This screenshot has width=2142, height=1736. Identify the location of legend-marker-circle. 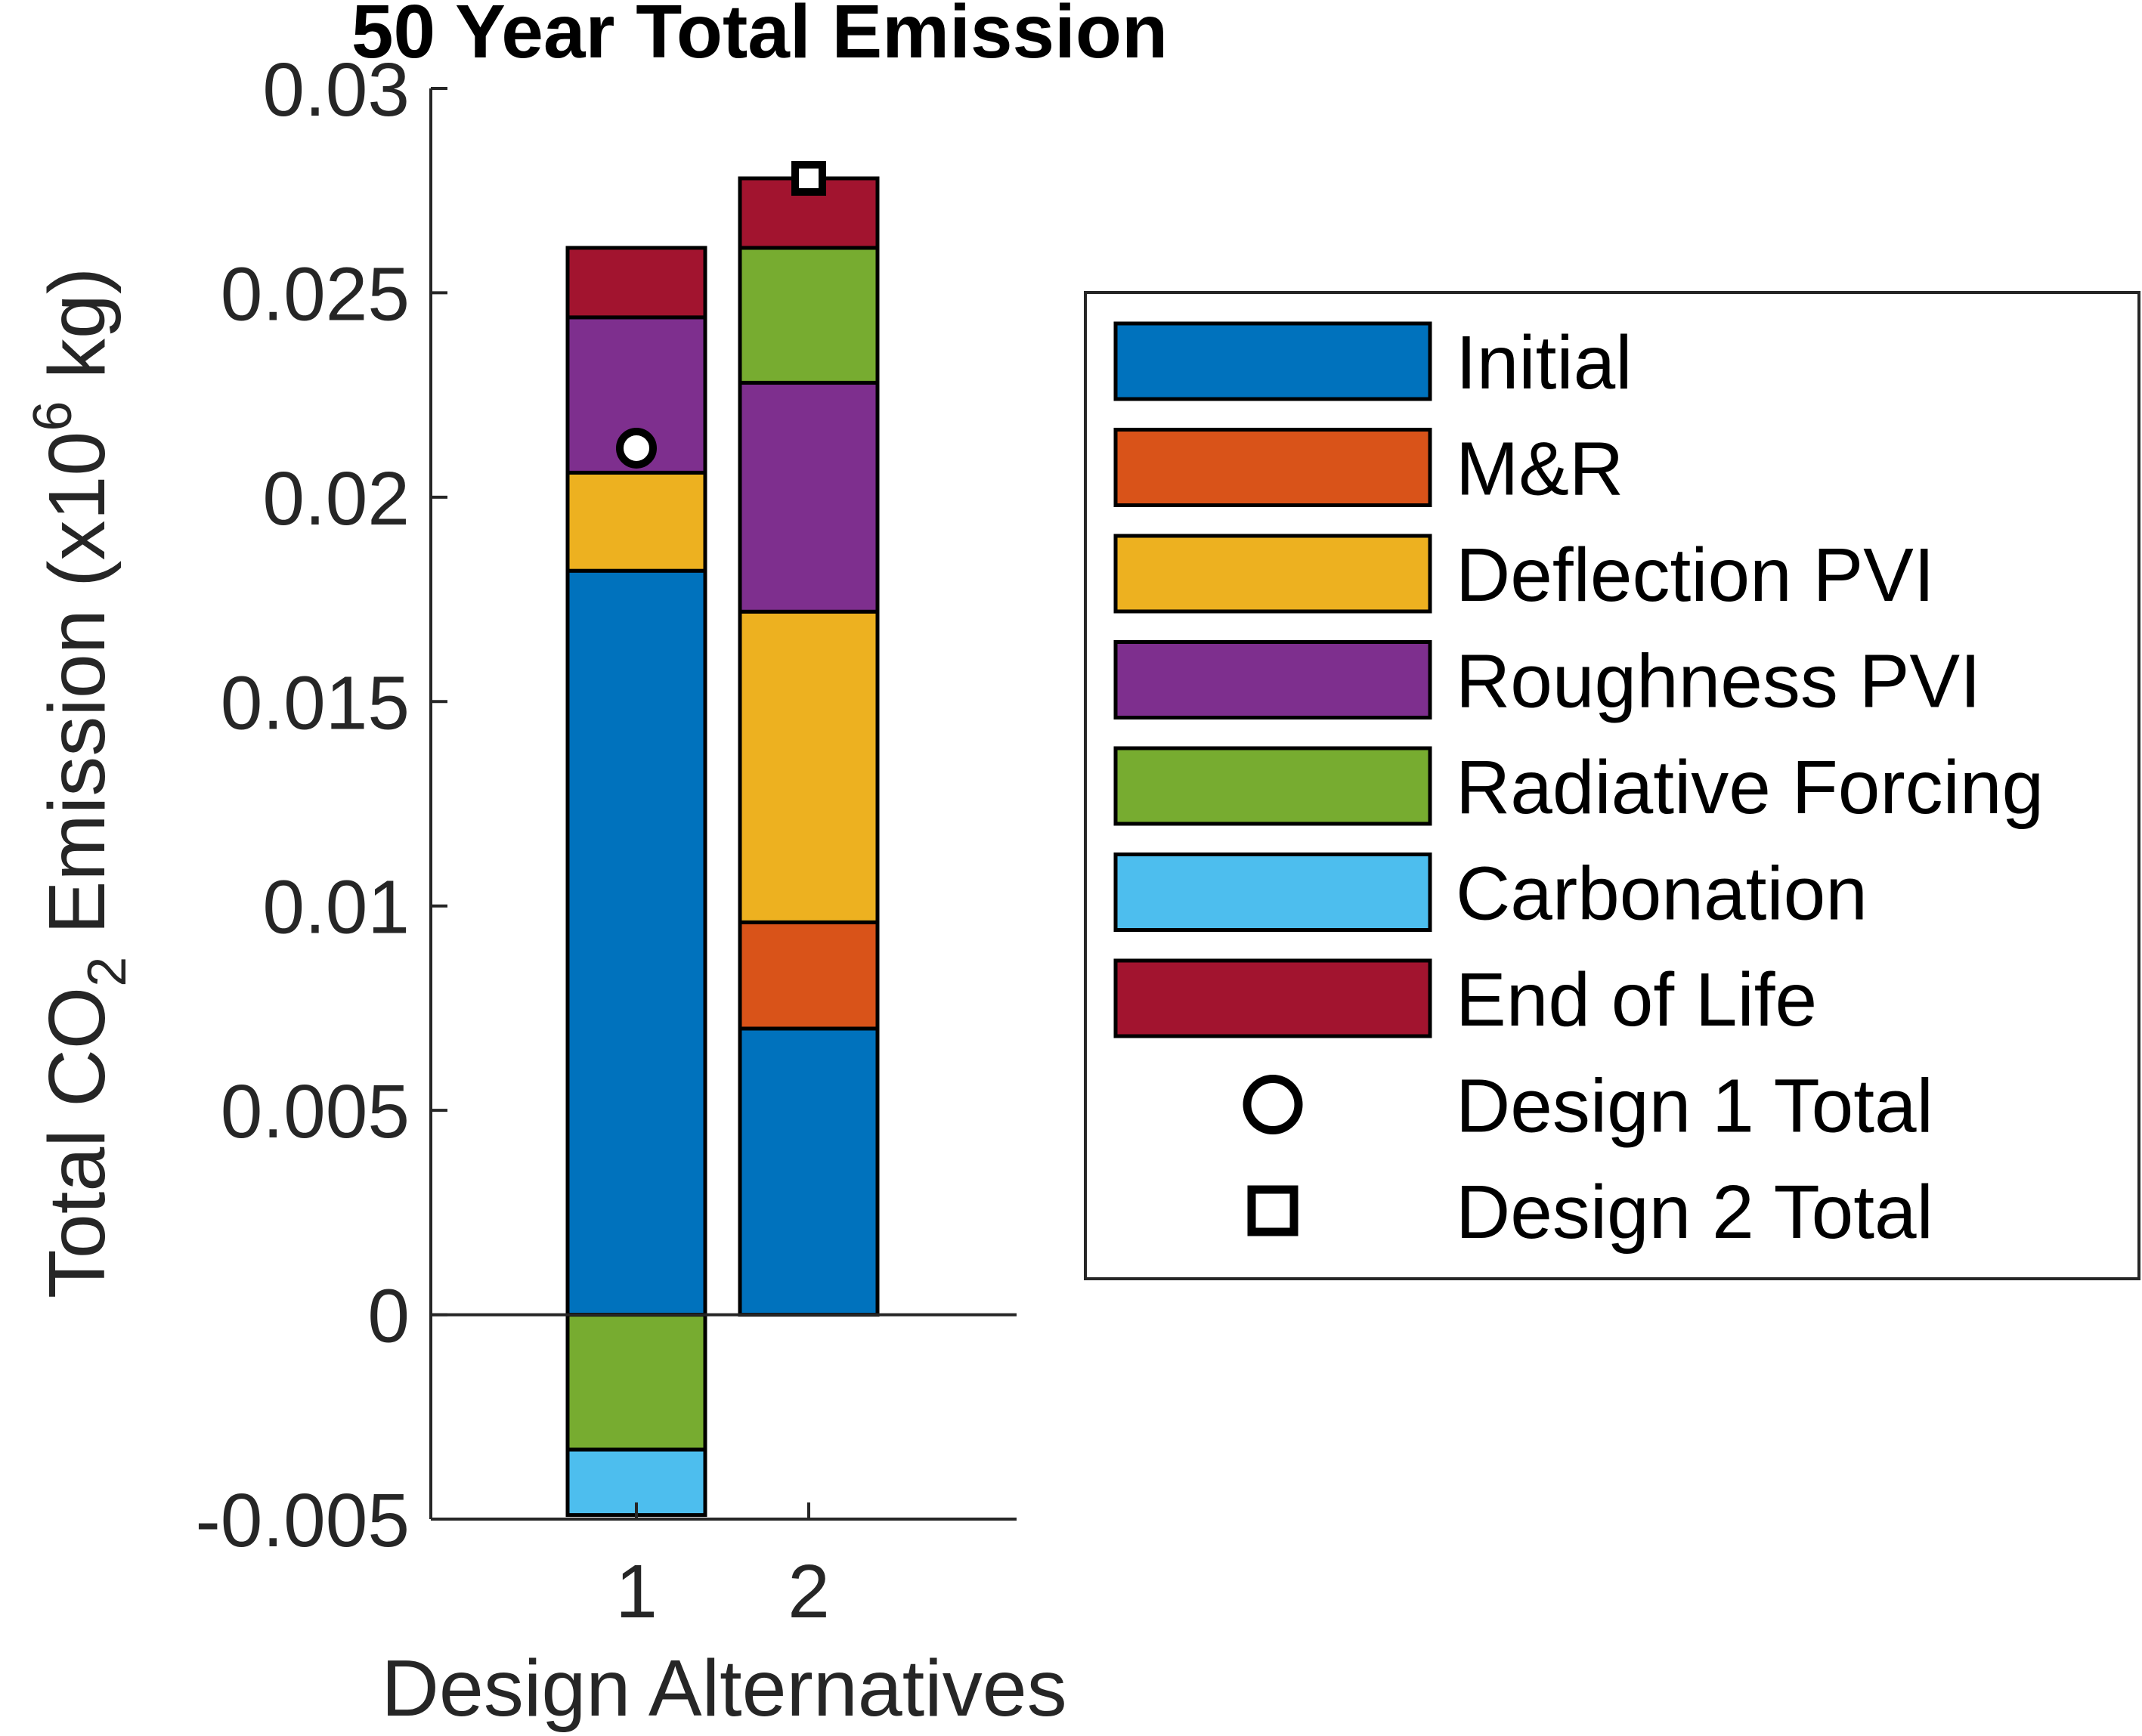
(1273, 1104).